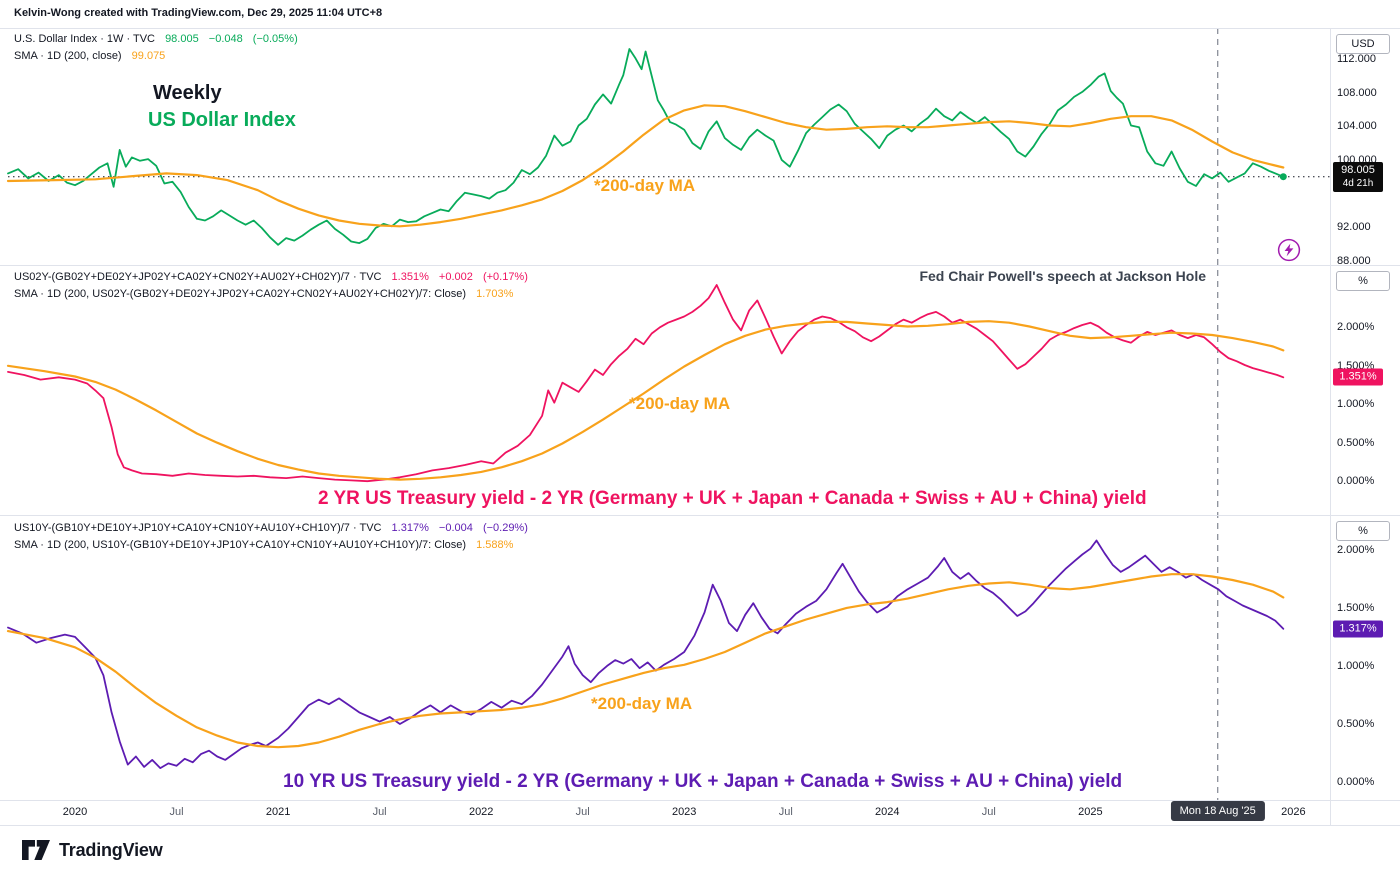  I want to click on time-tick-label: 2023, so click(684, 812).